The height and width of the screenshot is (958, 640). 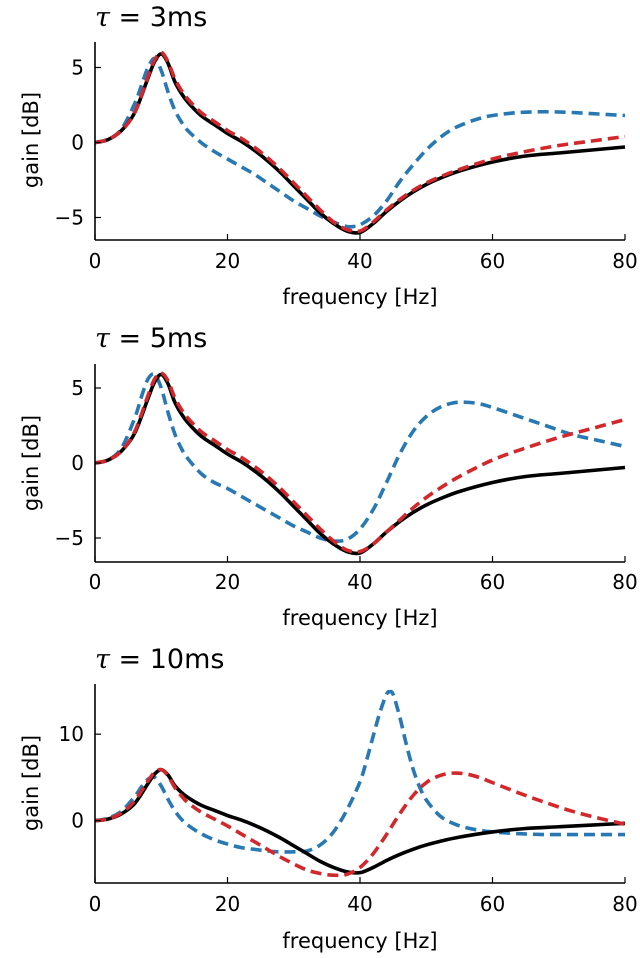 I want to click on y-tick-label: 10, so click(x=71, y=734).